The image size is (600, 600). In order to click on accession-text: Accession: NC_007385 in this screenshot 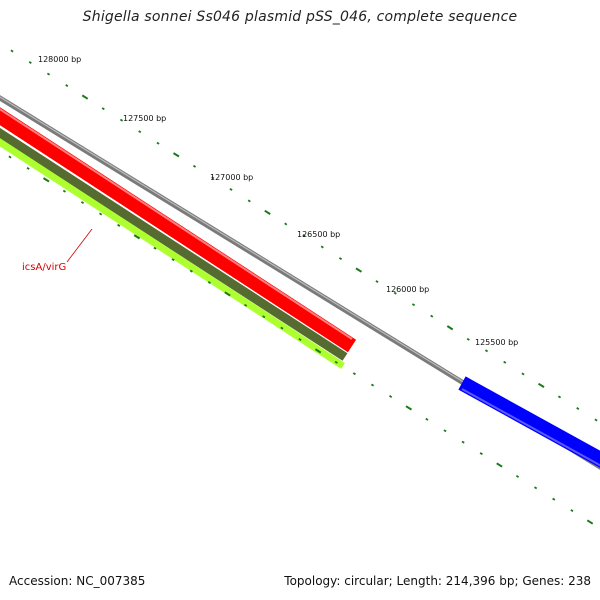, I will do `click(77, 581)`.